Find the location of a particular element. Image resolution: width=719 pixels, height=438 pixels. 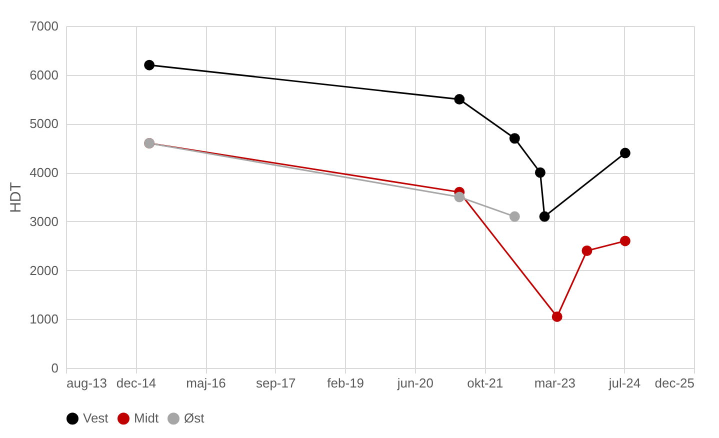

y-tick-label: 4000 is located at coordinates (44, 172).